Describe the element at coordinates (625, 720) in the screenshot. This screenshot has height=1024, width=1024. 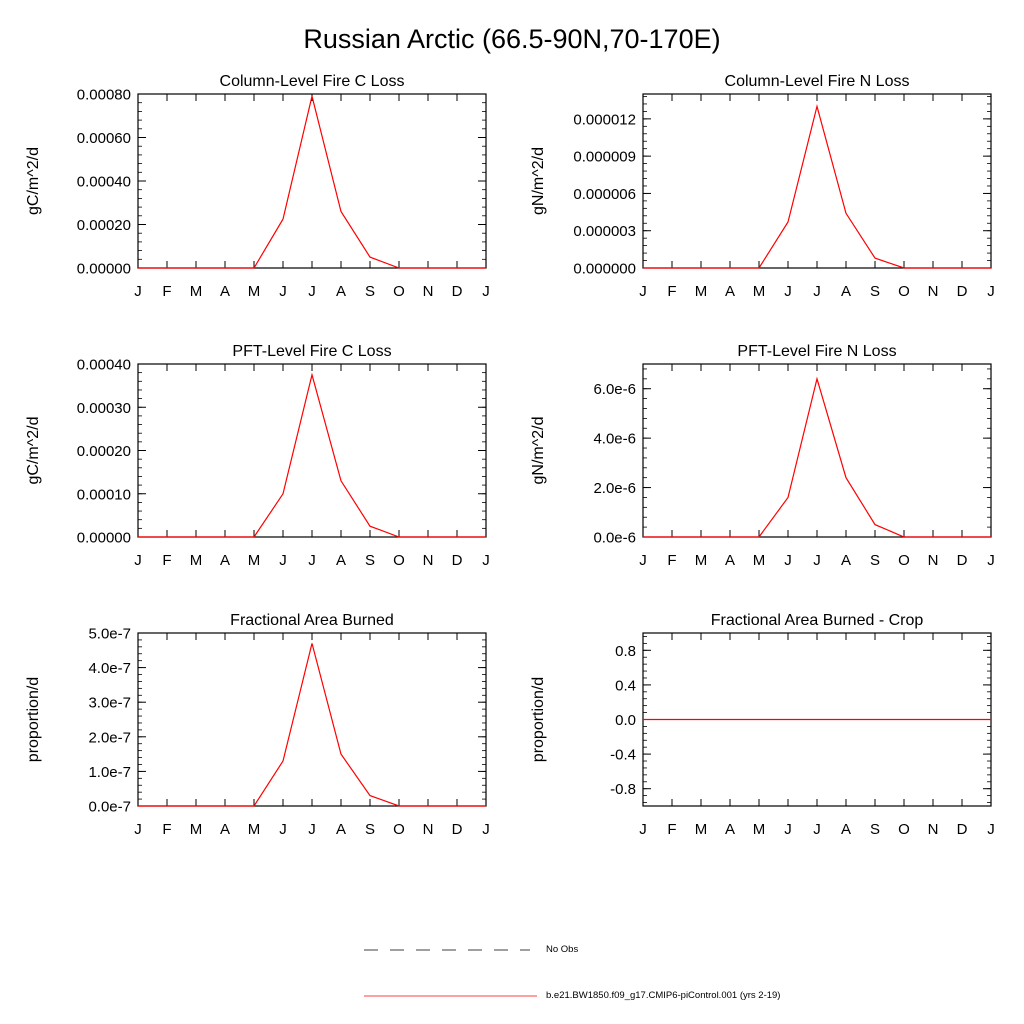
I see `y-tick-label: 0.0` at that location.